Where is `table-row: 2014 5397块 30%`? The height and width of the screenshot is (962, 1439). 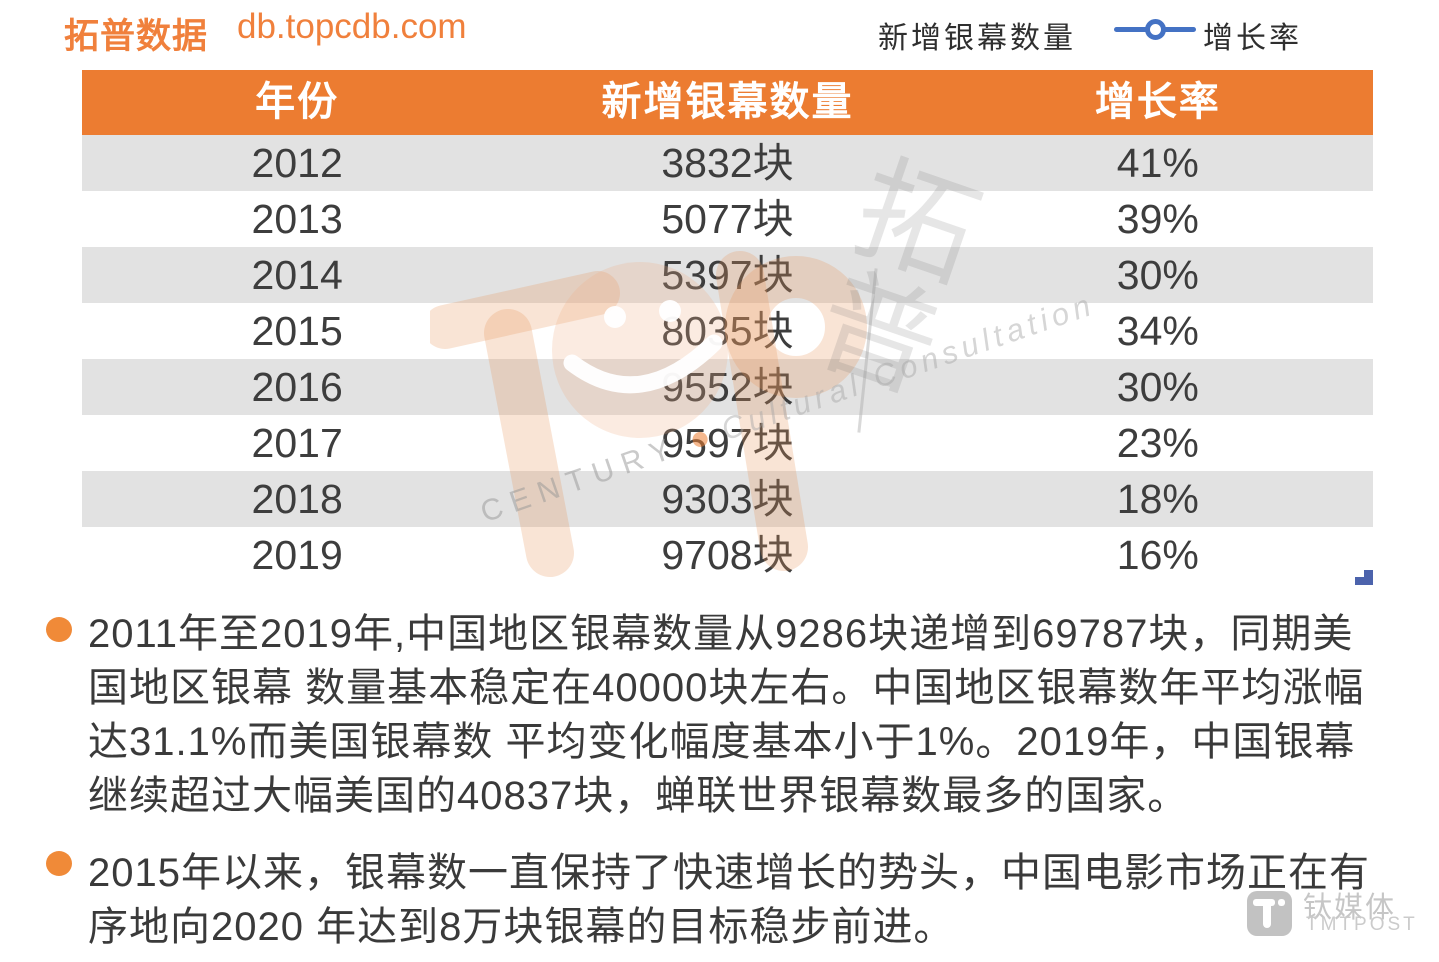
table-row: 2014 5397块 30% is located at coordinates (727, 275).